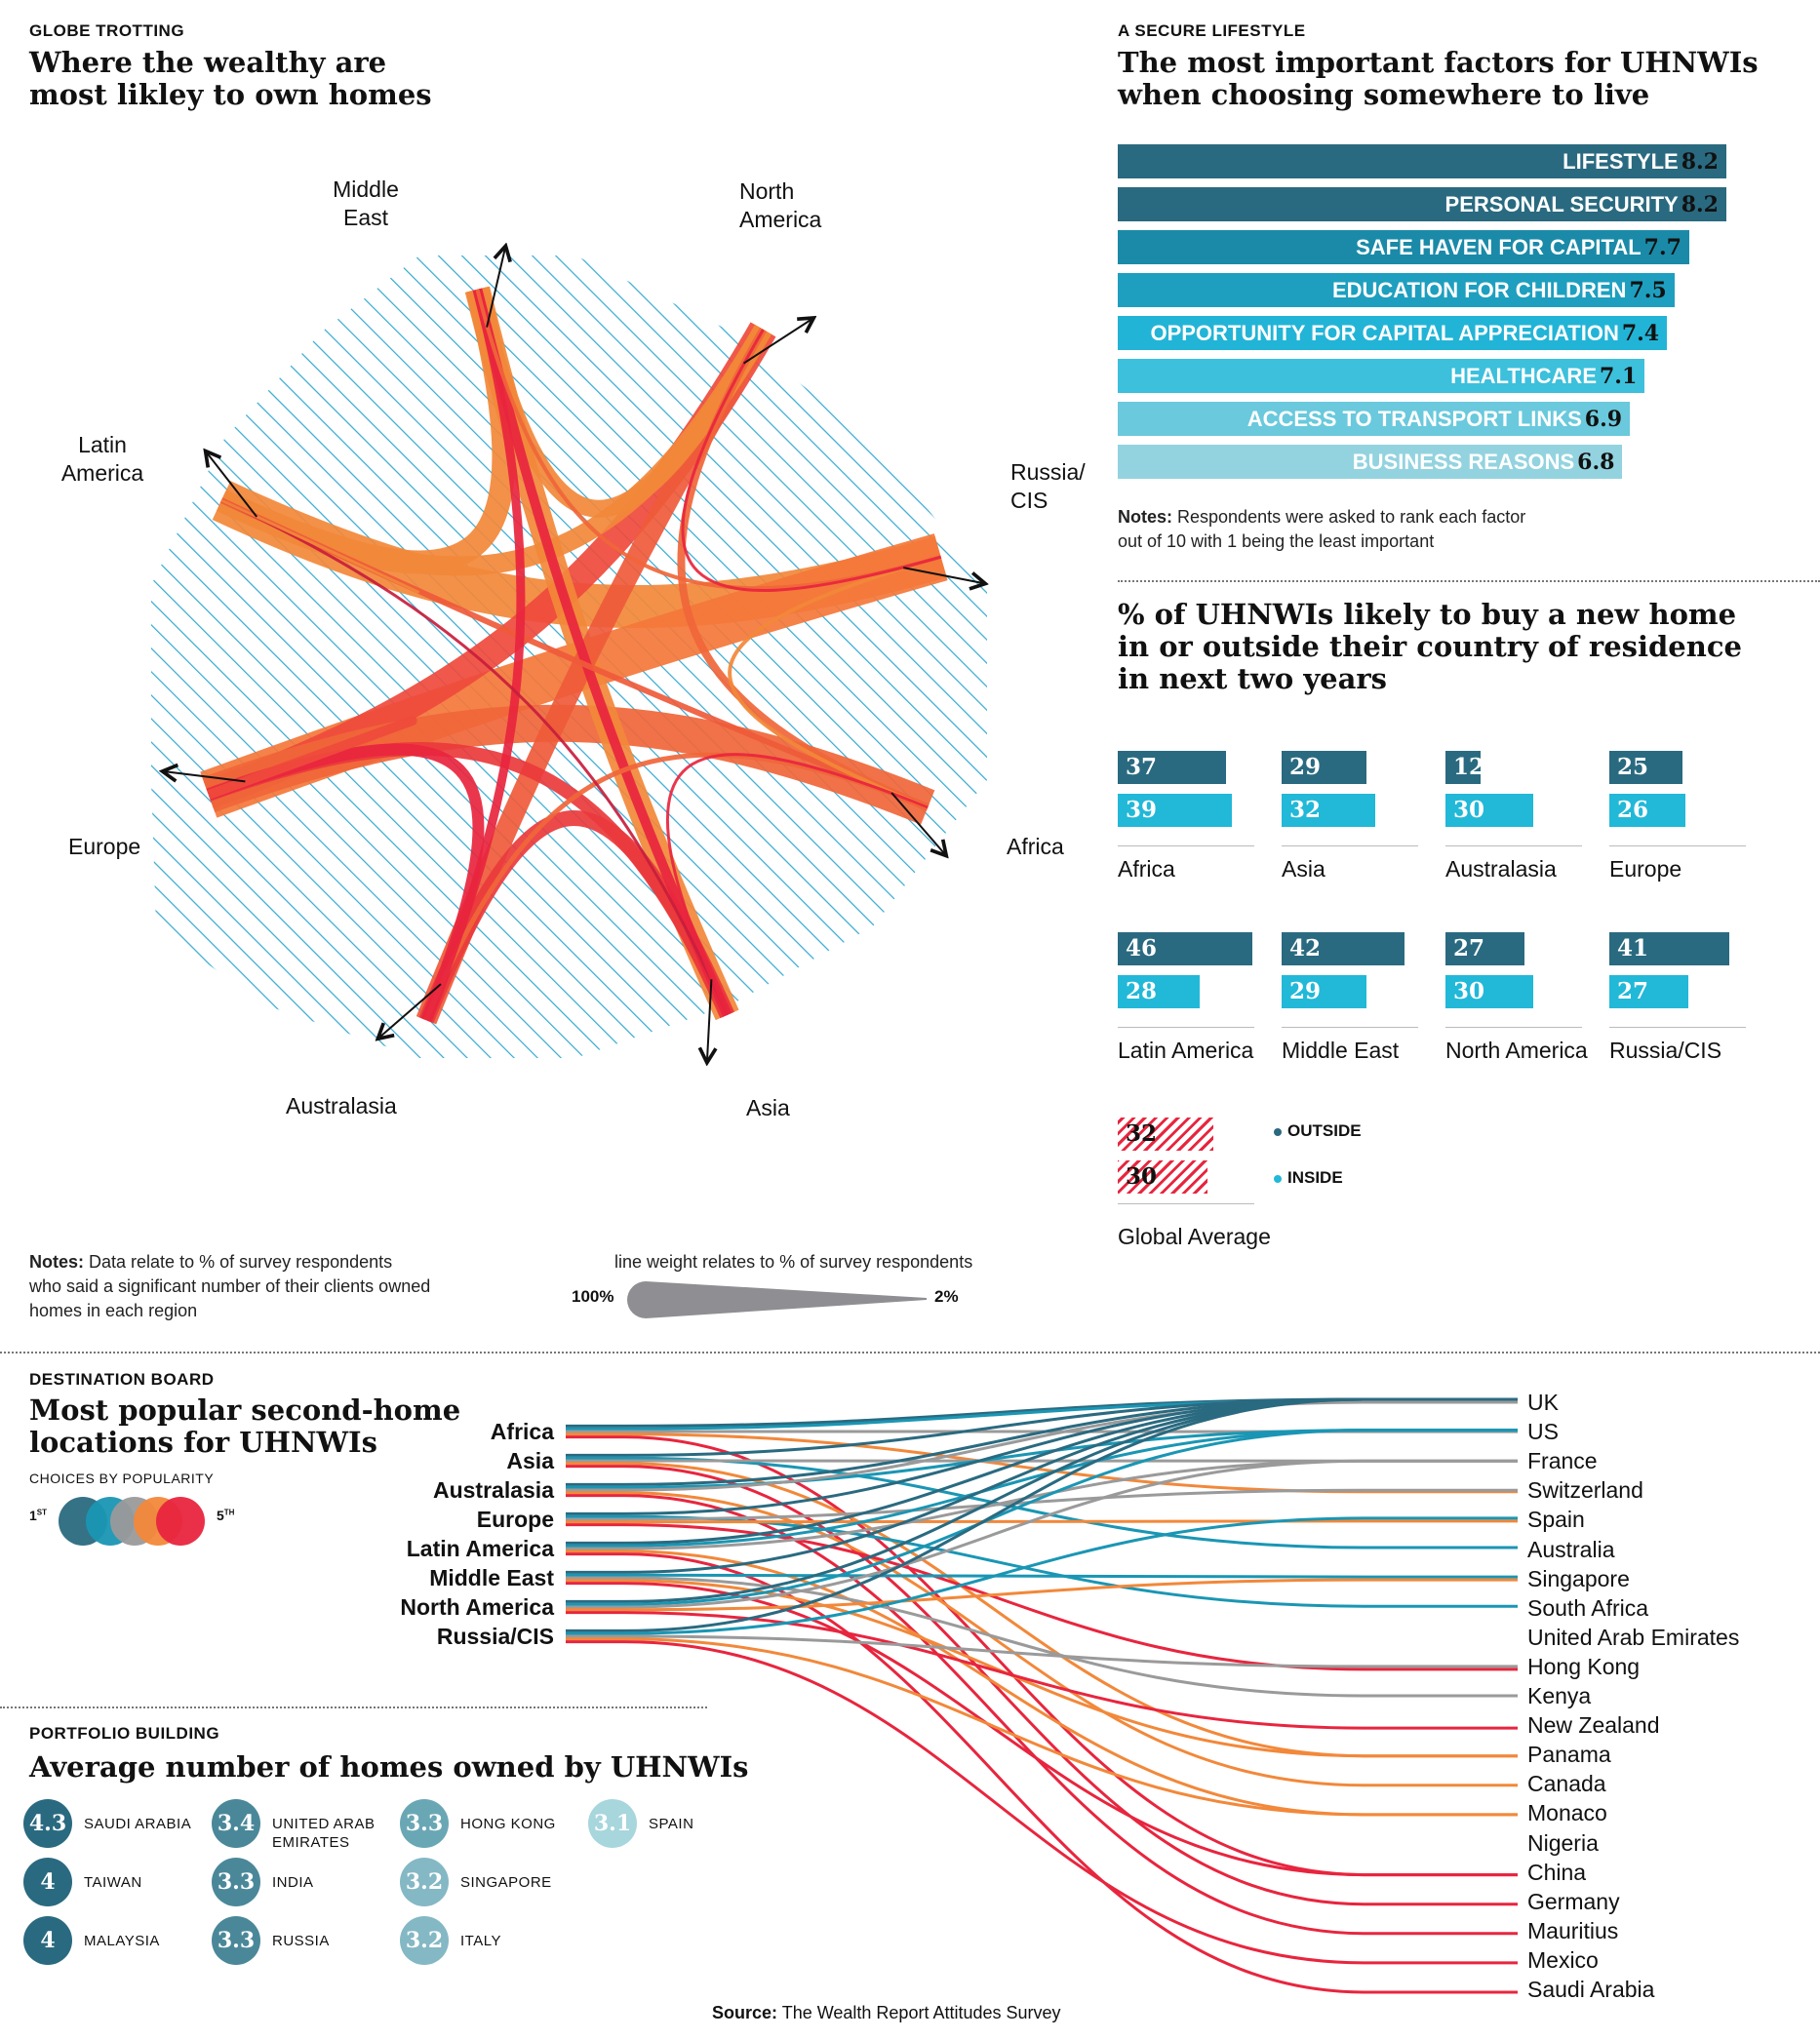  I want to click on source-label-2: Australasia, so click(493, 1490).